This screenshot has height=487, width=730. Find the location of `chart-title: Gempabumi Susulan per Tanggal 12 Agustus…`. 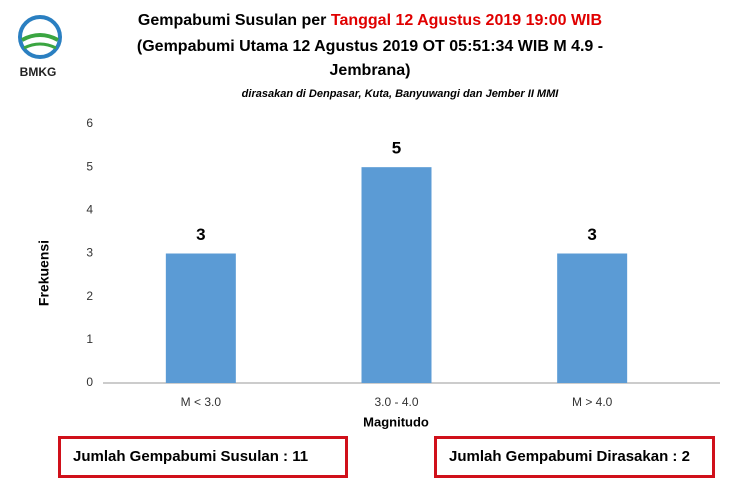

chart-title: Gempabumi Susulan per Tanggal 12 Agustus… is located at coordinates (370, 20).